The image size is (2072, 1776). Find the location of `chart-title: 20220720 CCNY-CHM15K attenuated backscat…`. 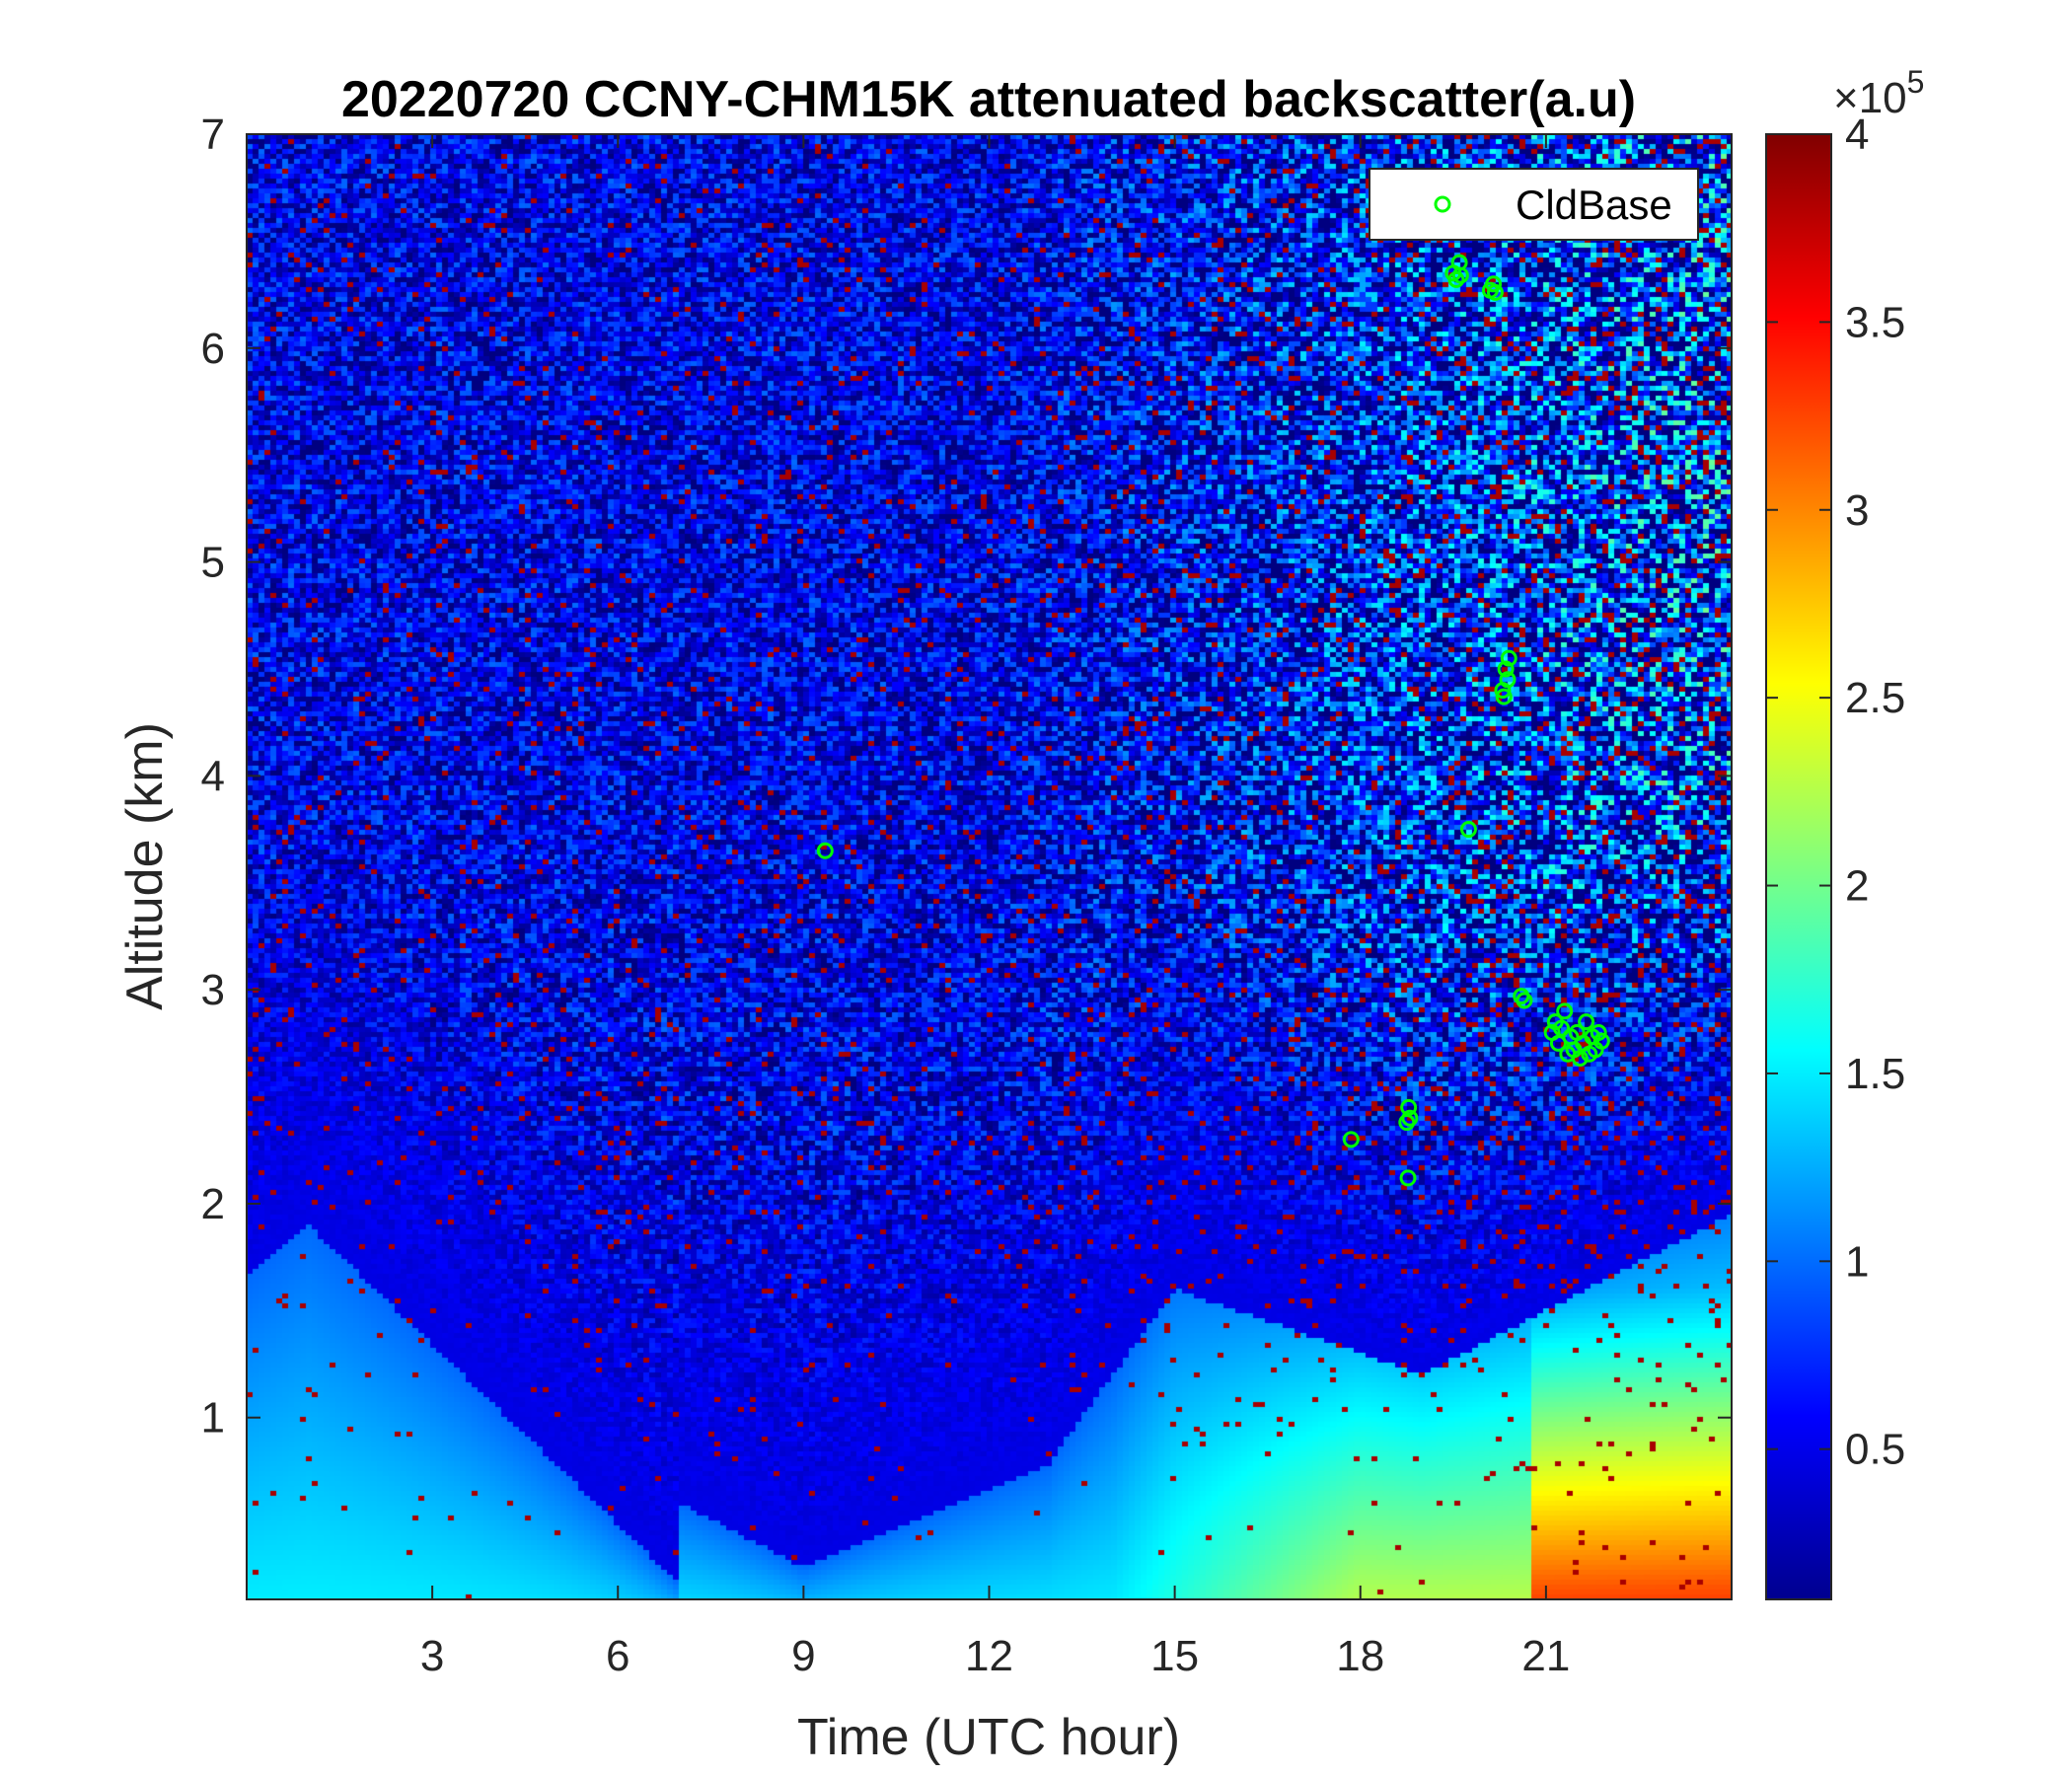

chart-title: 20220720 CCNY-CHM15K attenuated backscat… is located at coordinates (989, 99).